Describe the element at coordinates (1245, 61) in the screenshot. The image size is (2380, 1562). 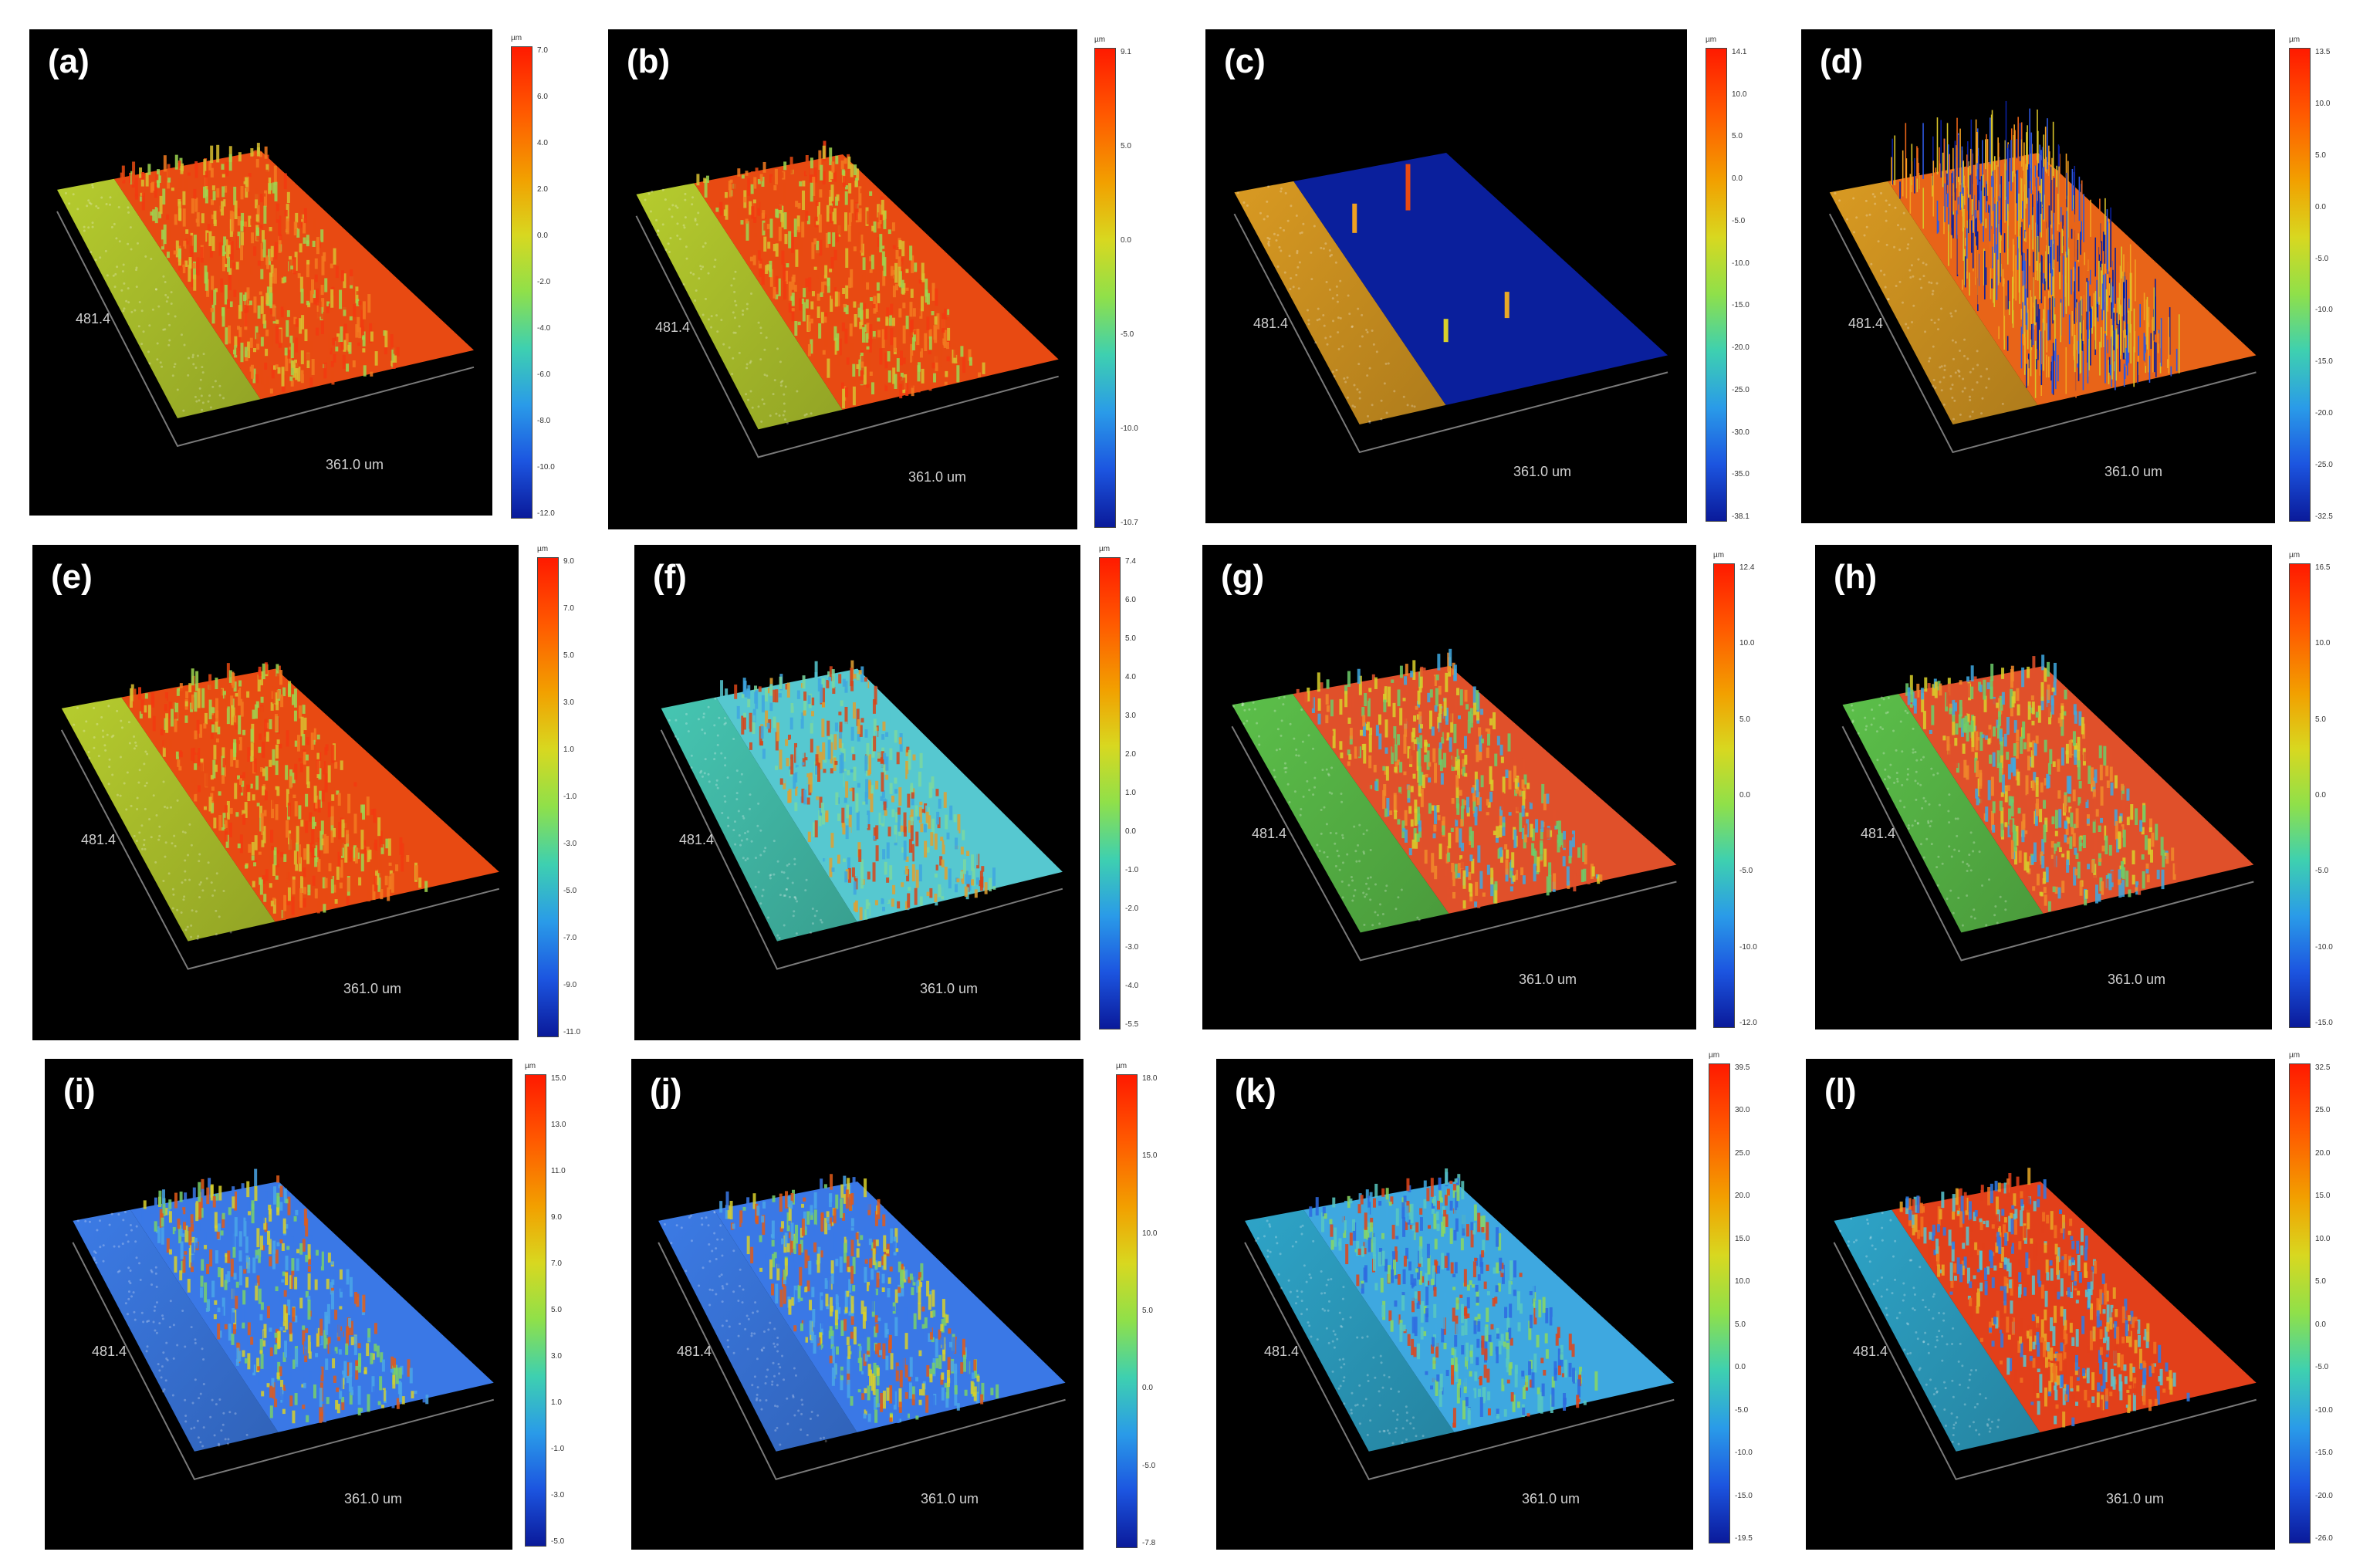
I see `panel-label: (c)` at that location.